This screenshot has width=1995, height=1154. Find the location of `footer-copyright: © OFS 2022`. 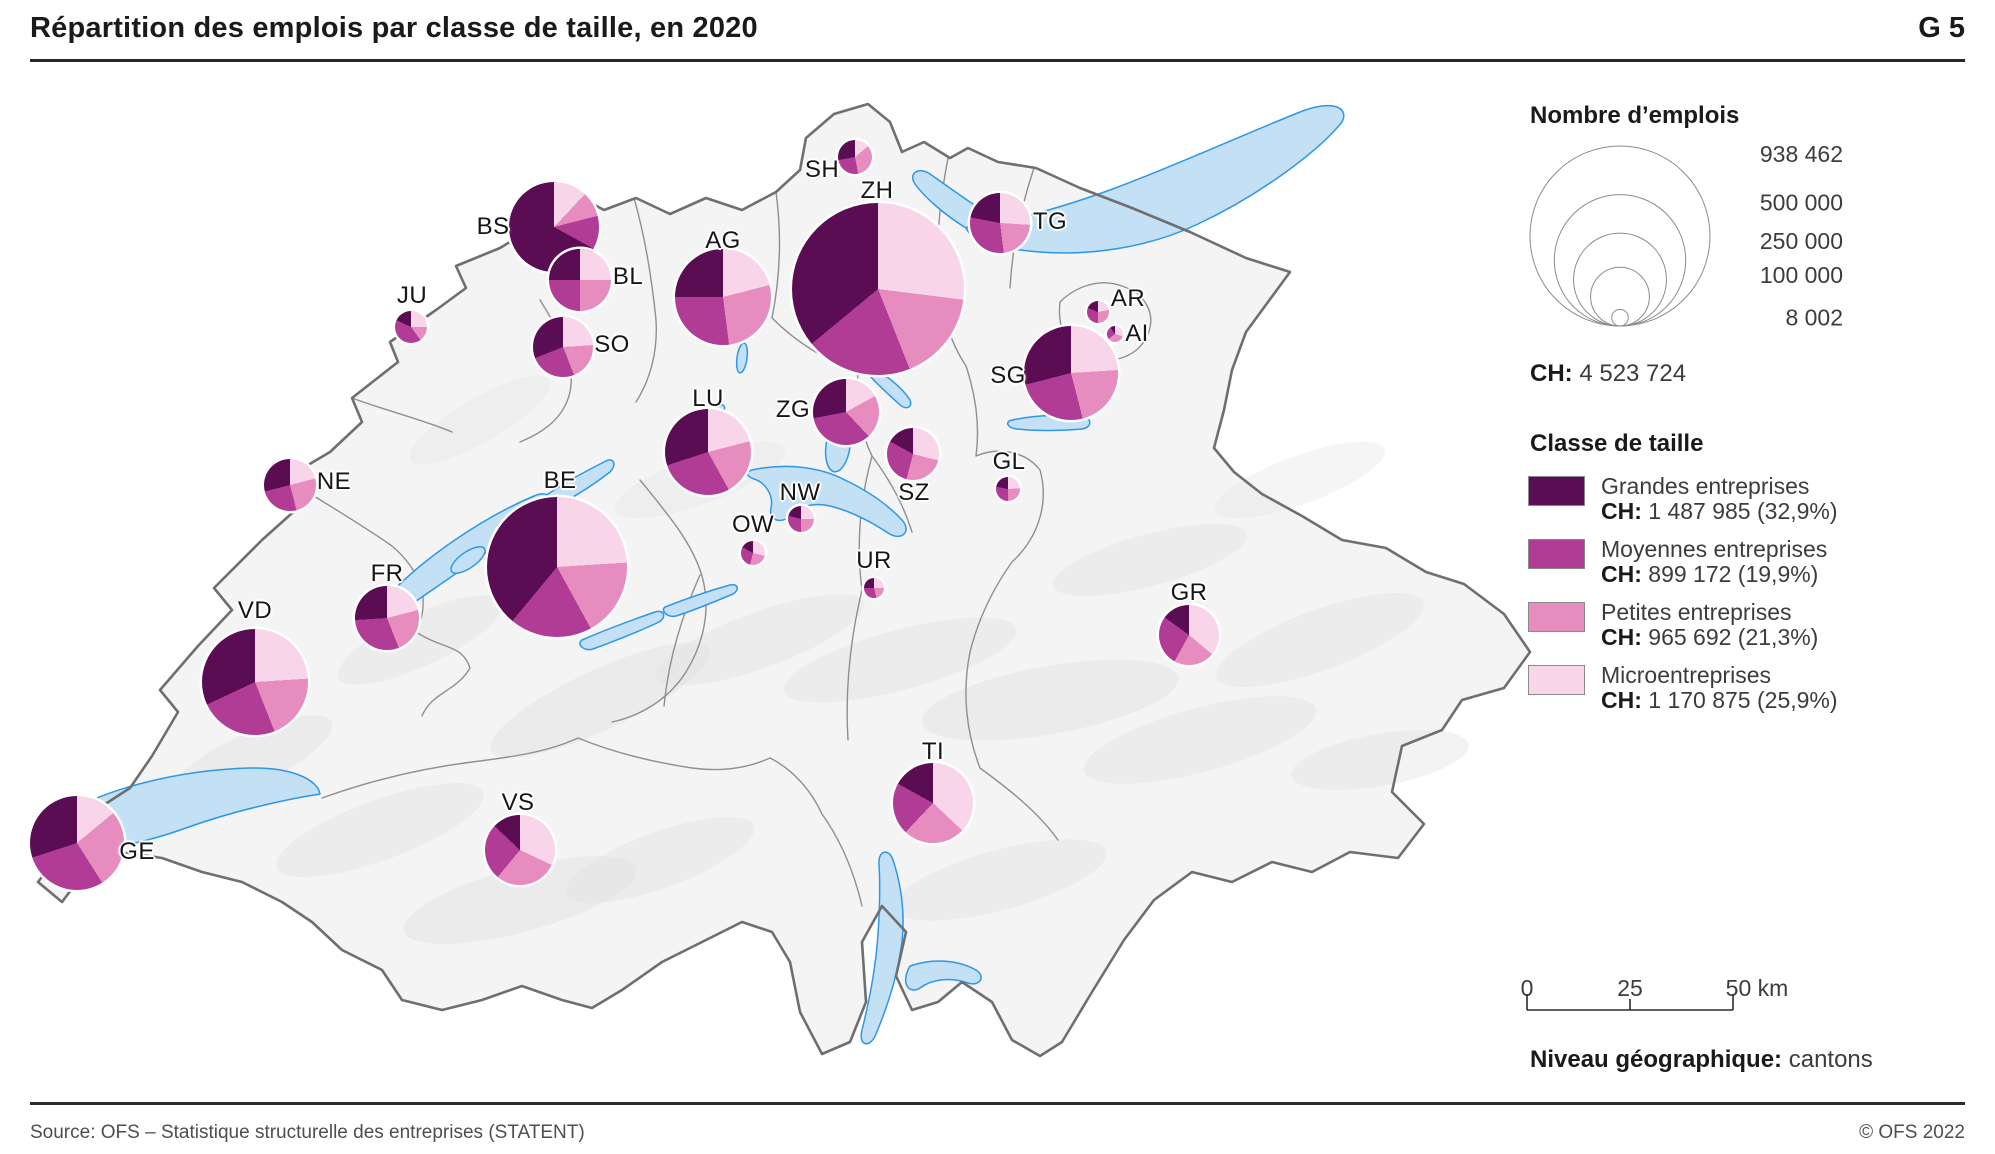

footer-copyright: © OFS 2022 is located at coordinates (1912, 1132).